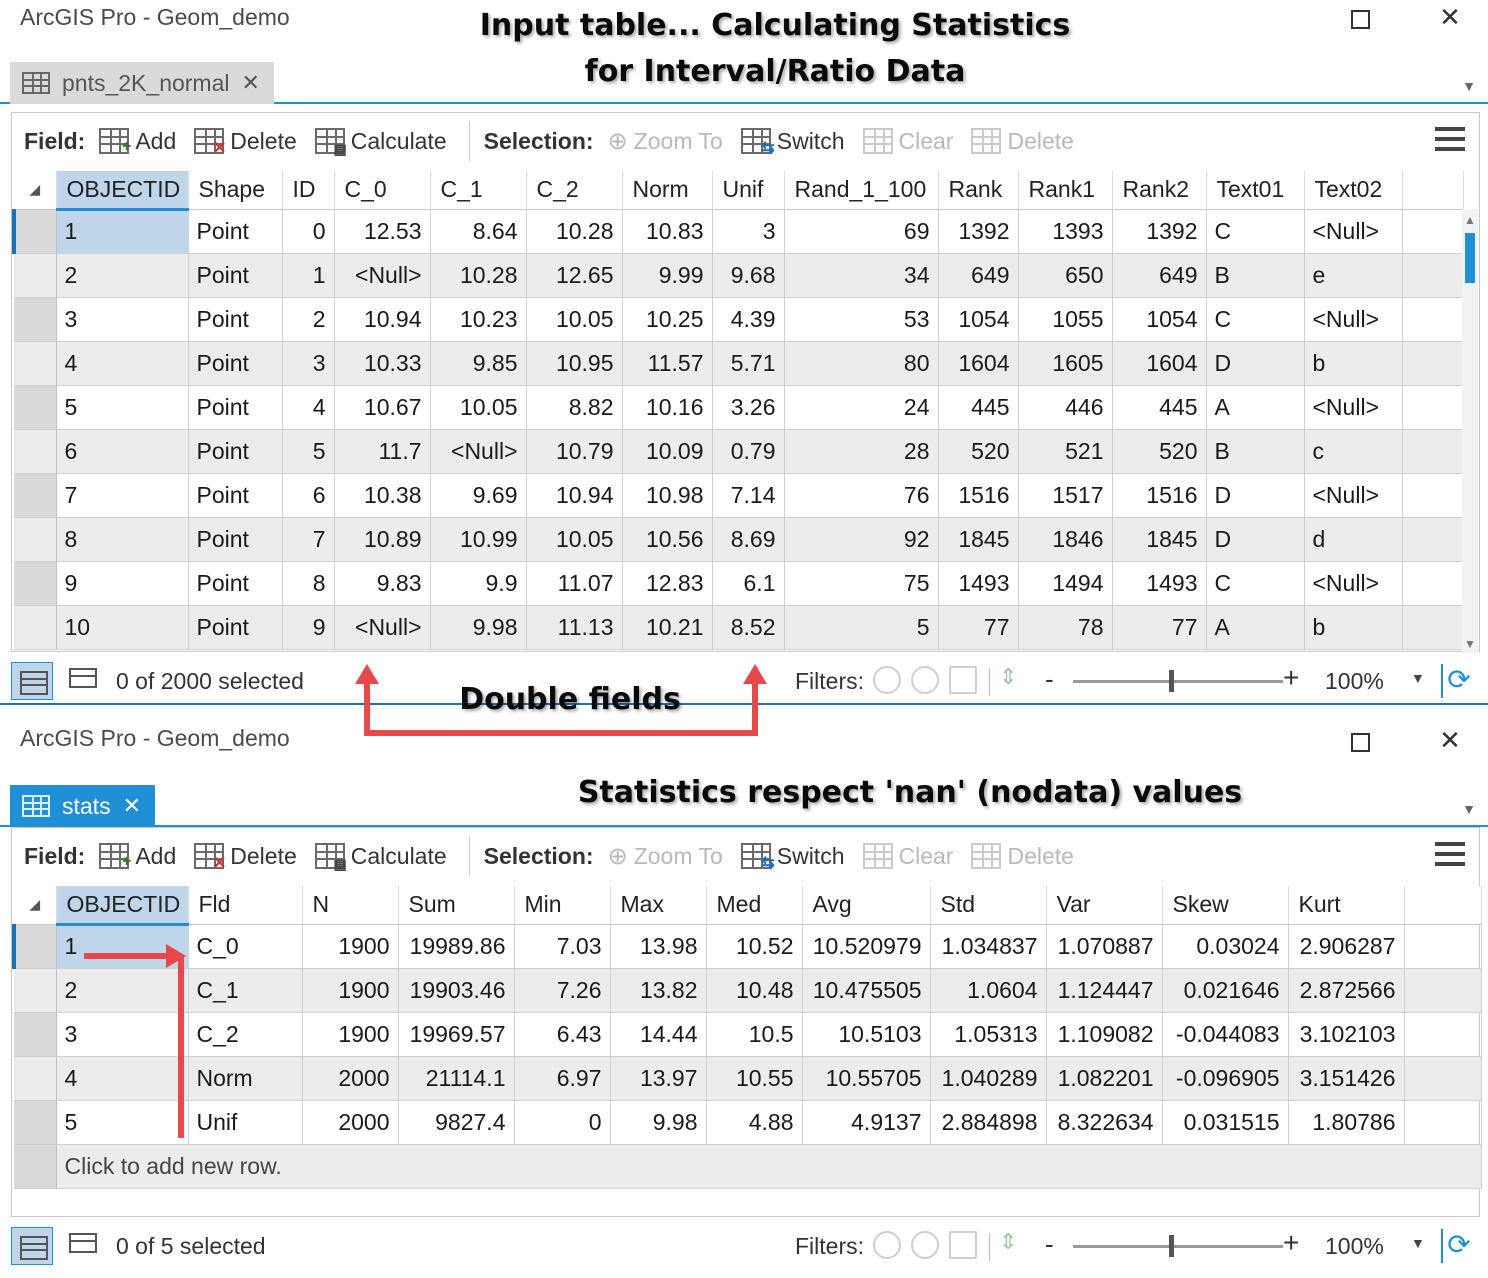 Image resolution: width=1488 pixels, height=1278 pixels. I want to click on table-cell: 9.83, so click(382, 583).